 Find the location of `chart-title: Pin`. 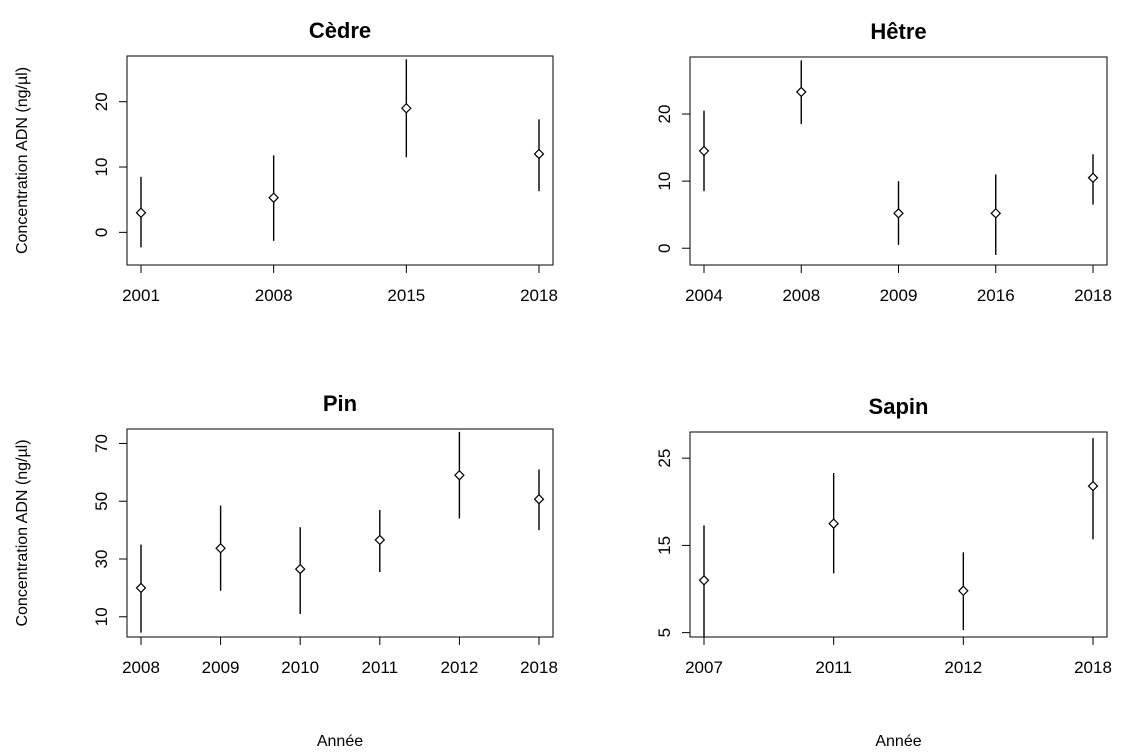

chart-title: Pin is located at coordinates (340, 403).